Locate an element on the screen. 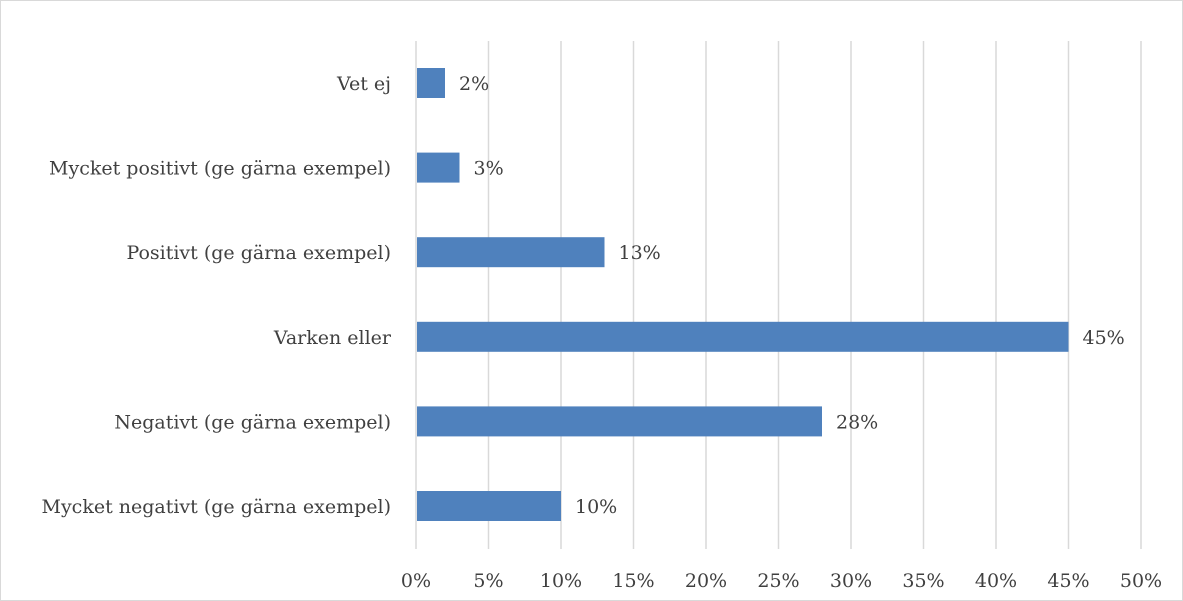  x-tick-label: 10% is located at coordinates (561, 581).